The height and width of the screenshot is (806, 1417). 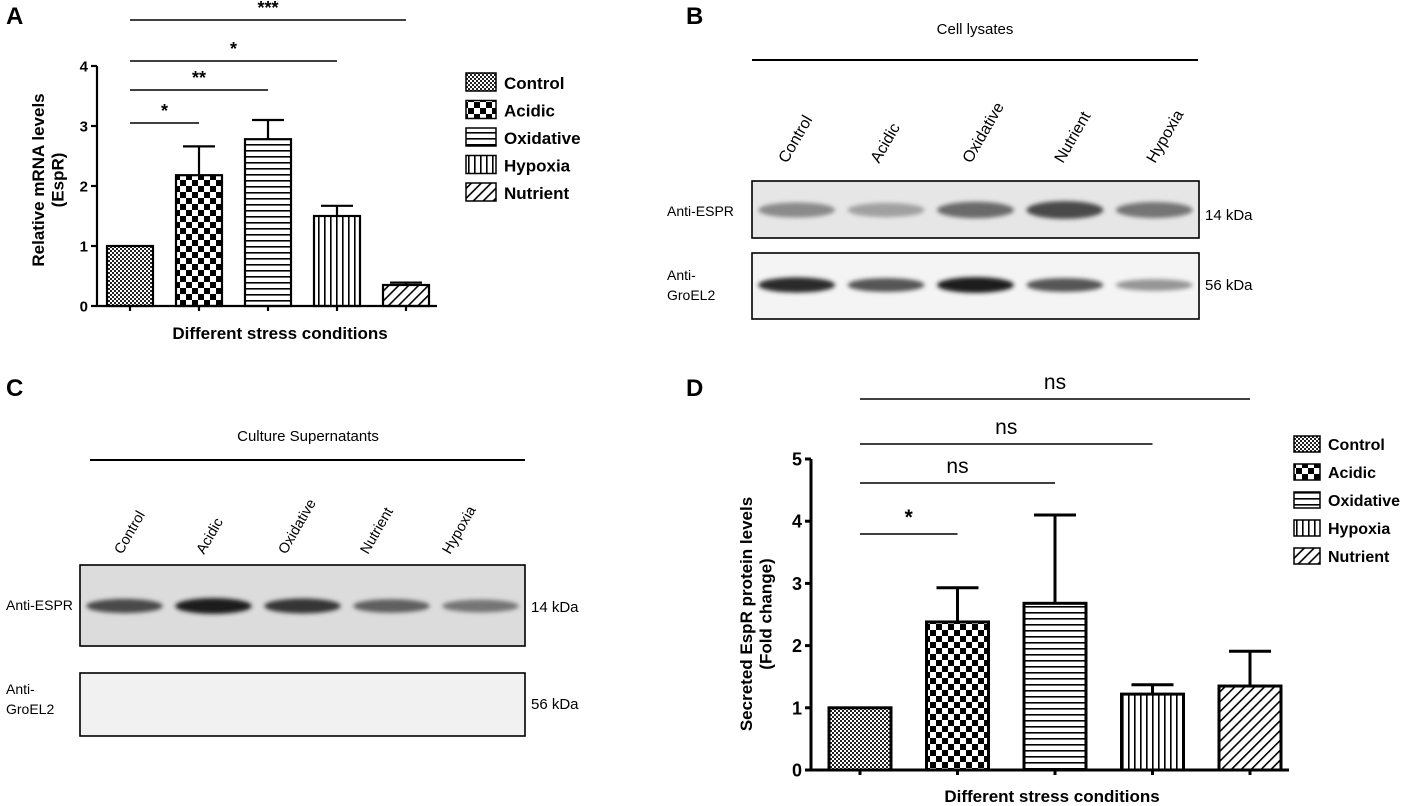 I want to click on panel-letter-b: B, so click(x=694, y=16).